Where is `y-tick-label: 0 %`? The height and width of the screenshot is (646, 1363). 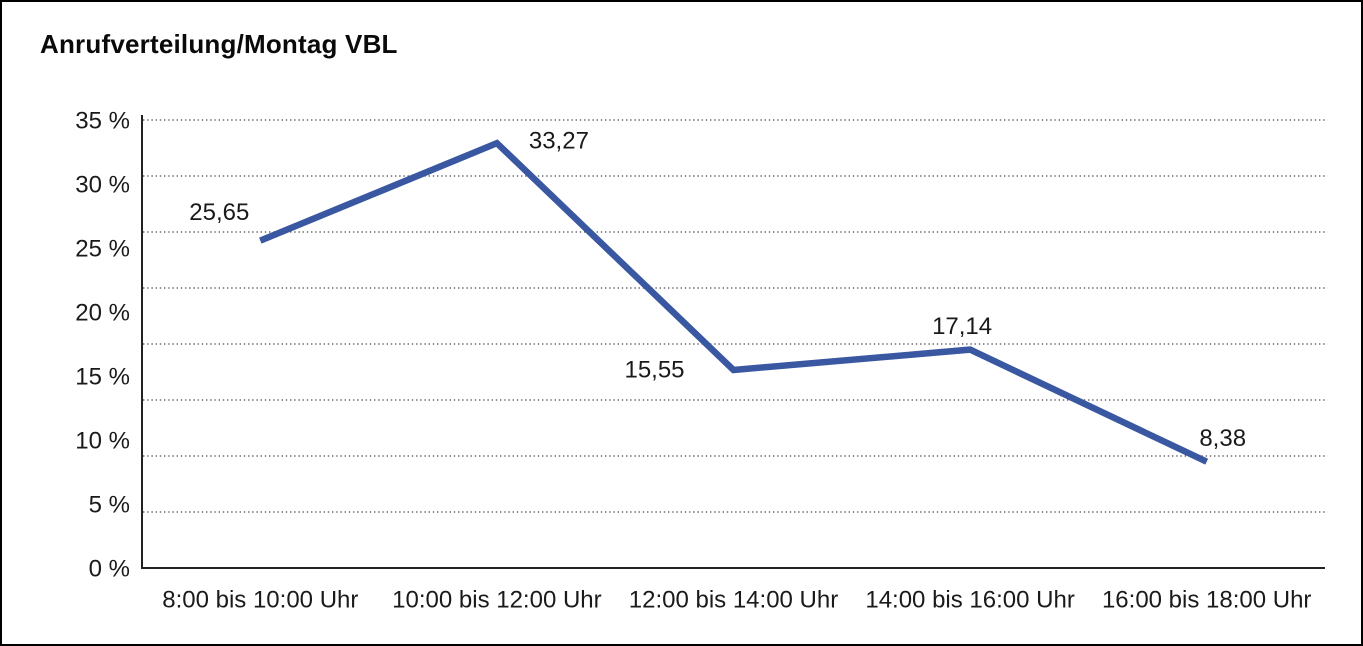
y-tick-label: 0 % is located at coordinates (109, 569).